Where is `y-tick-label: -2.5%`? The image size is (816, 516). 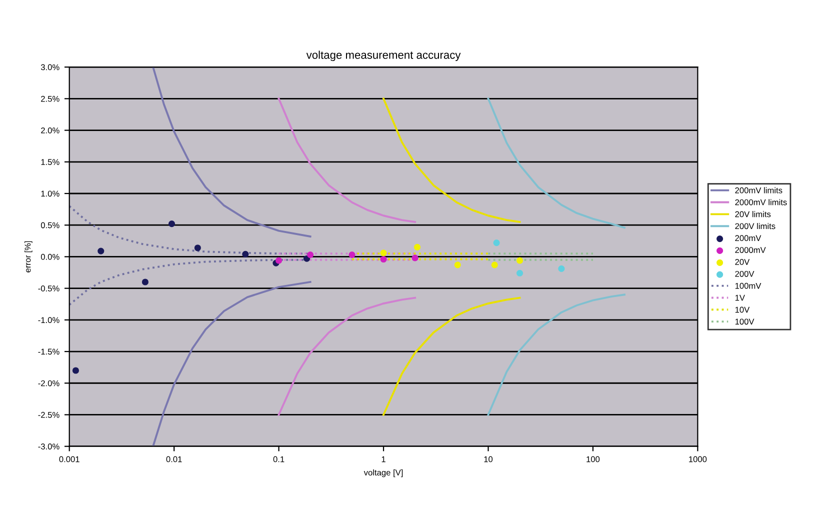
y-tick-label: -2.5% is located at coordinates (49, 415).